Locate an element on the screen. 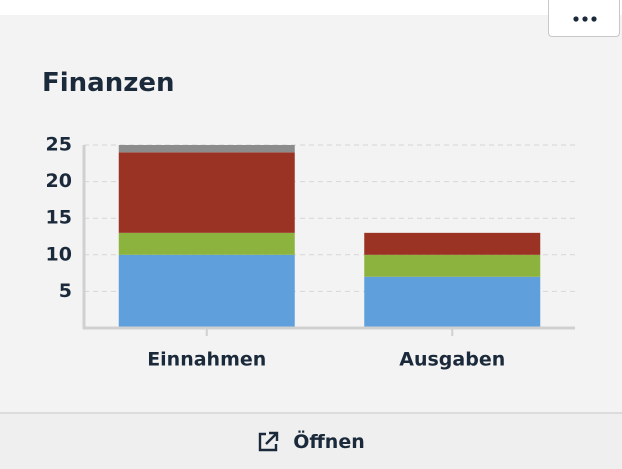  open-label: Öffnen is located at coordinates (329, 441).